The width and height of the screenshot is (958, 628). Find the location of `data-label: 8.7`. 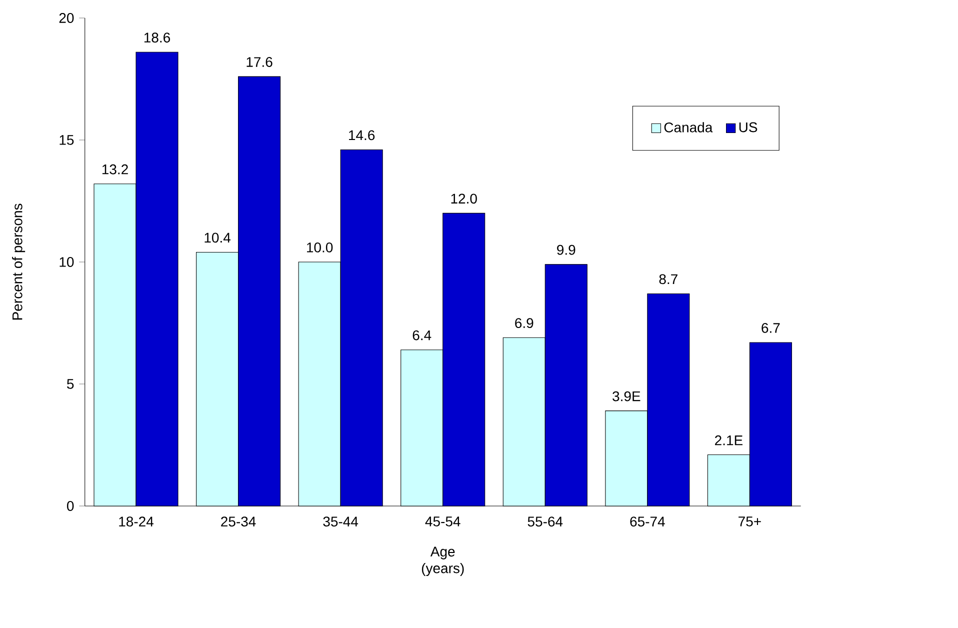

data-label: 8.7 is located at coordinates (668, 279).